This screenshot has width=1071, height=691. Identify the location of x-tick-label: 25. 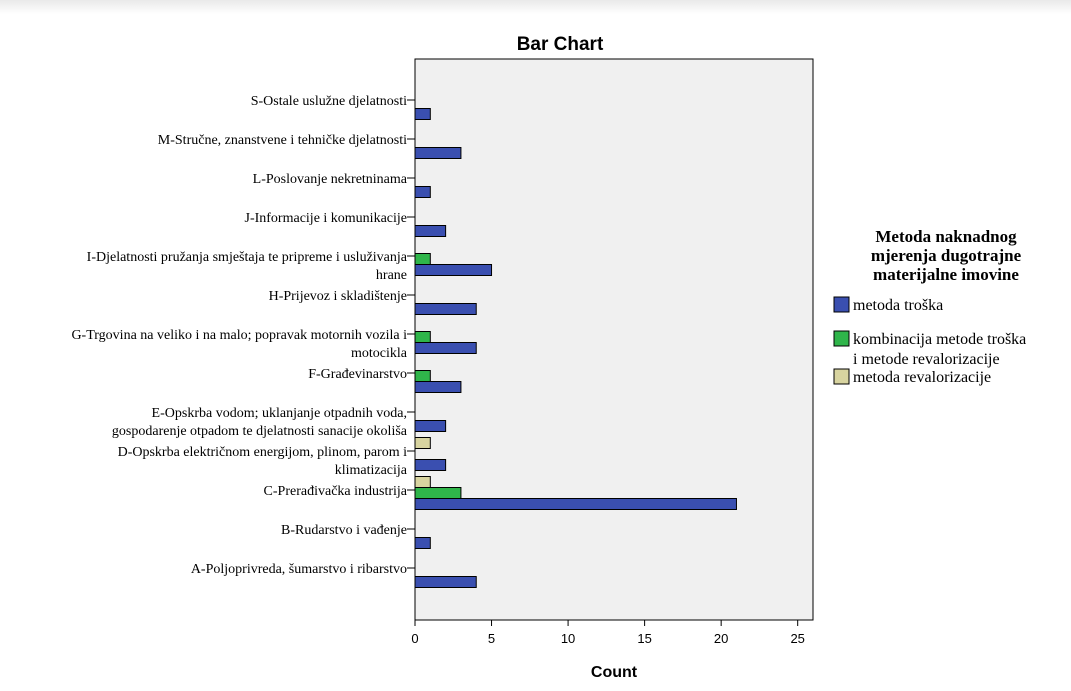
(797, 638).